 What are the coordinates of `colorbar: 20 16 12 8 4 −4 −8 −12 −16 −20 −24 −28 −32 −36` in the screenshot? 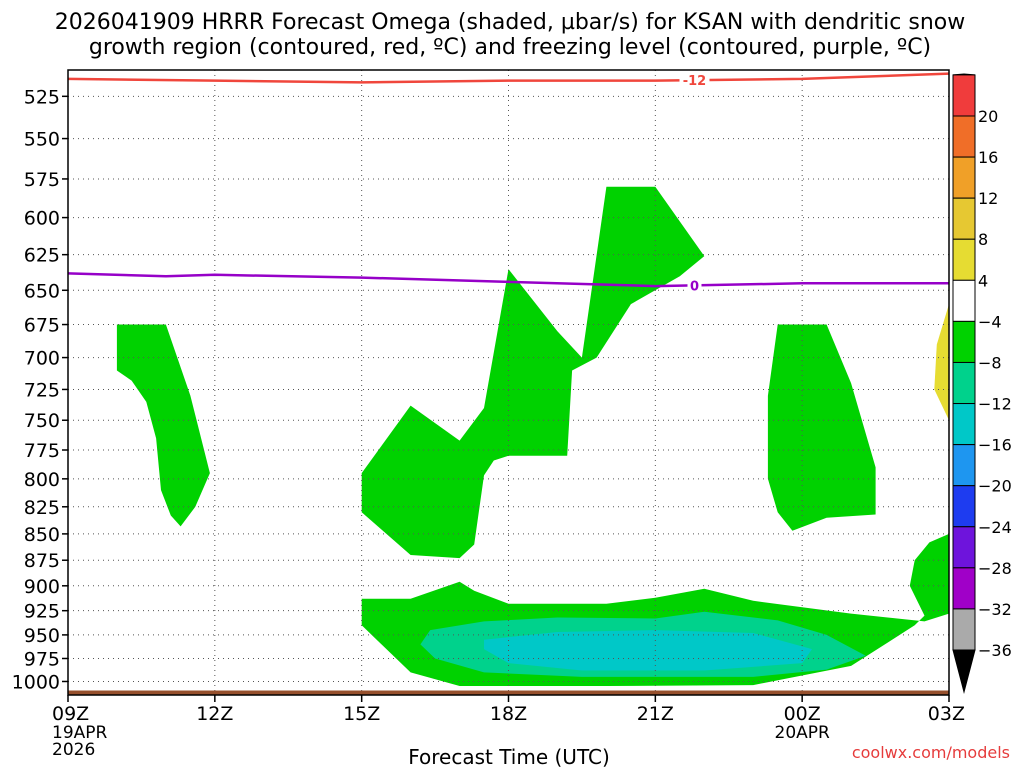 It's located at (982, 383).